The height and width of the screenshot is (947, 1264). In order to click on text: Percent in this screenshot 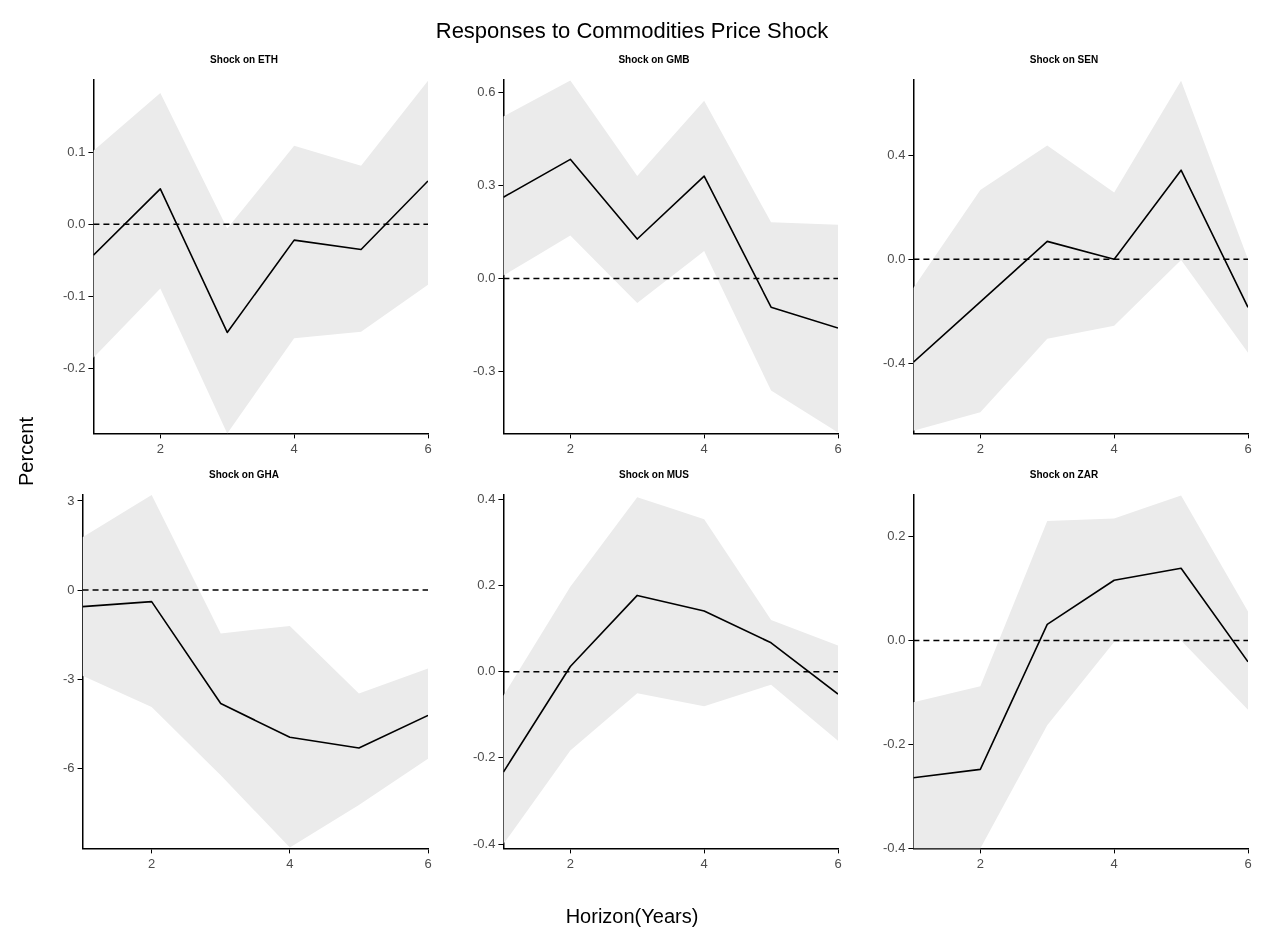, I will do `click(26, 451)`.